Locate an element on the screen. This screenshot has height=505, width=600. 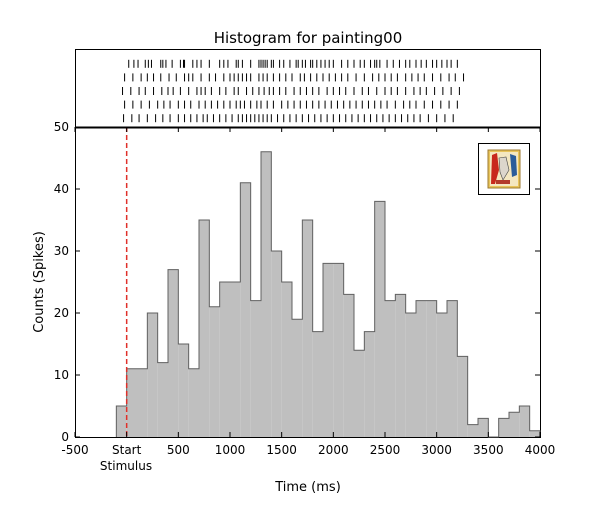
y-tick-label: 0 is located at coordinates (65, 437).